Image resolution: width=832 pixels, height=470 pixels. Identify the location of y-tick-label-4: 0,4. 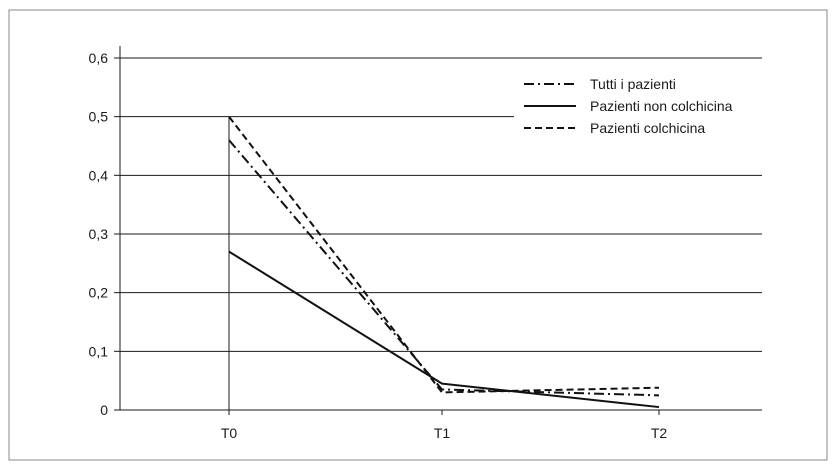
(99, 175).